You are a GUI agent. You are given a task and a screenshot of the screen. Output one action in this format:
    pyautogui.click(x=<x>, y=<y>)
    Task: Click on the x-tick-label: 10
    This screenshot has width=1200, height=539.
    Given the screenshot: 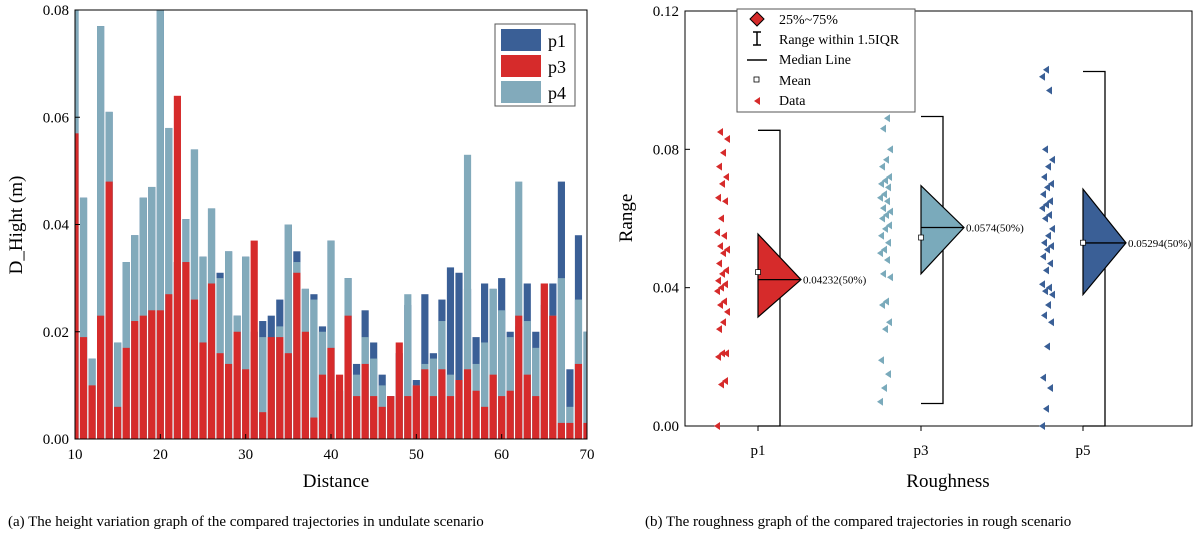 What is the action you would take?
    pyautogui.click(x=75, y=455)
    